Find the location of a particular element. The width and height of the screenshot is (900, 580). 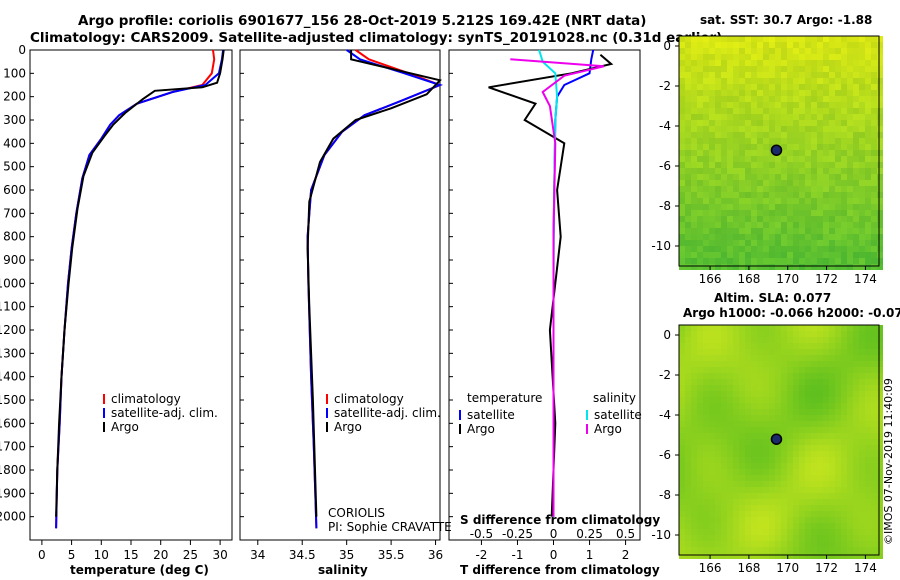

y-tick-label: 1100 is located at coordinates (13, 307).